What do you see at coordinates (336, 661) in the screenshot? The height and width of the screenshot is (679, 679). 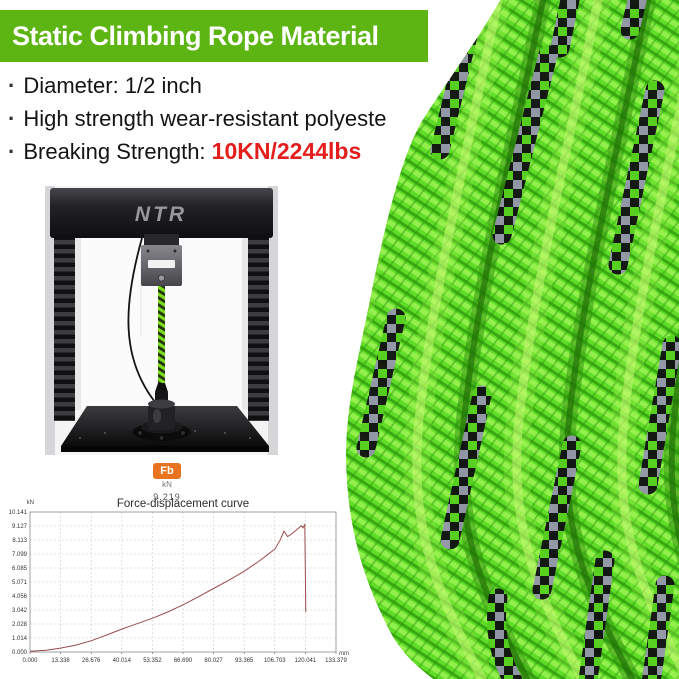 I see `x-tick-label: 133.379` at bounding box center [336, 661].